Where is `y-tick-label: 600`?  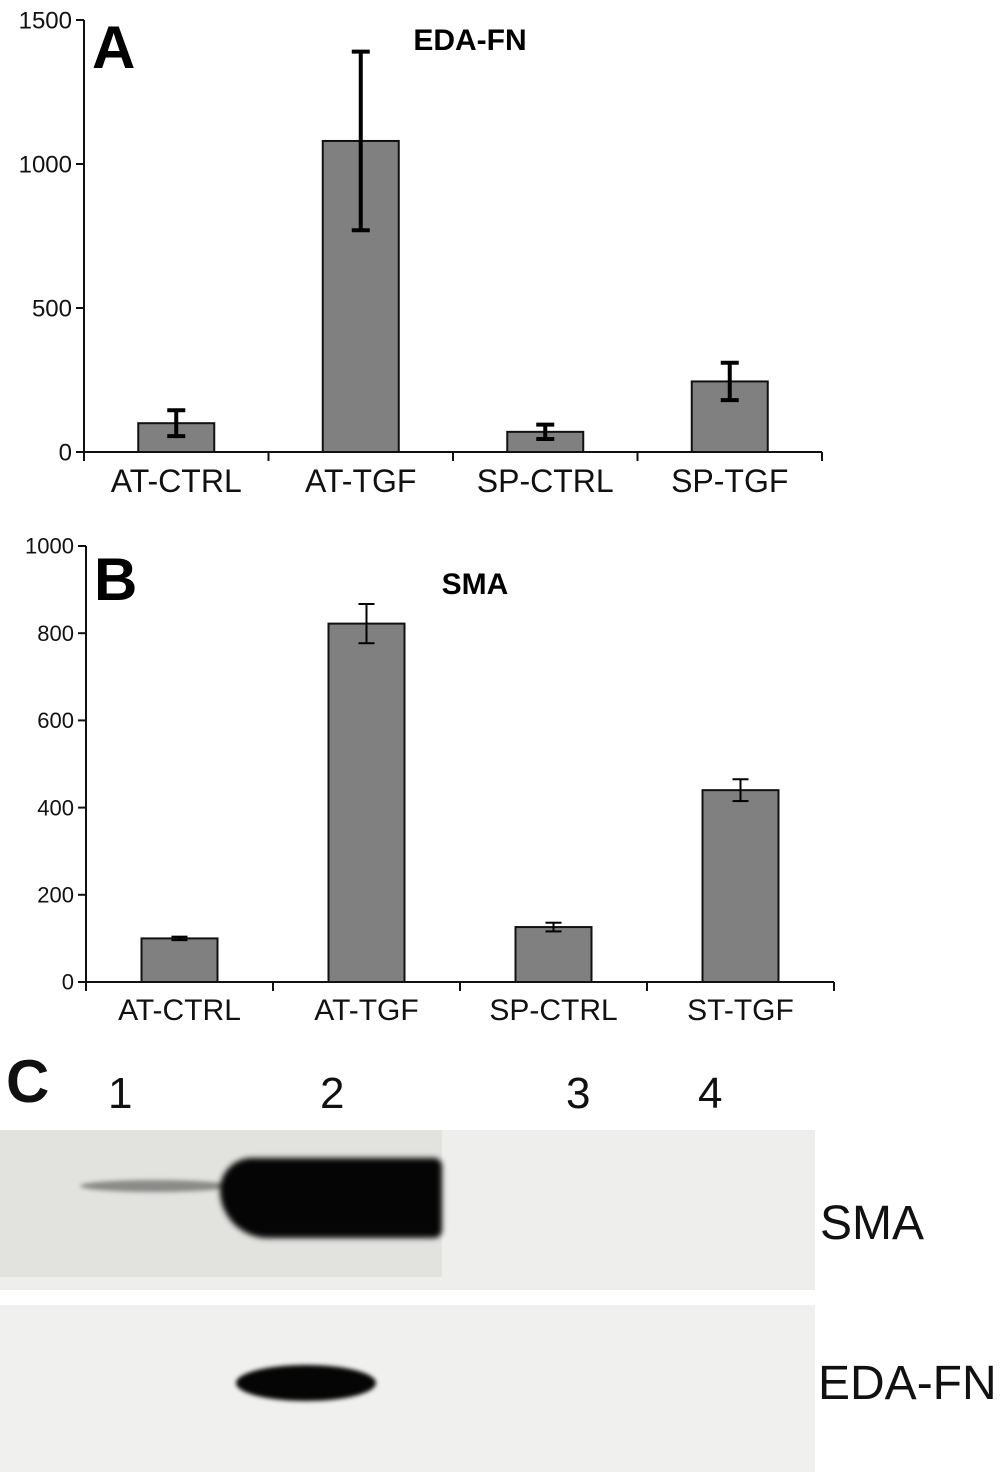
y-tick-label: 600 is located at coordinates (55, 720).